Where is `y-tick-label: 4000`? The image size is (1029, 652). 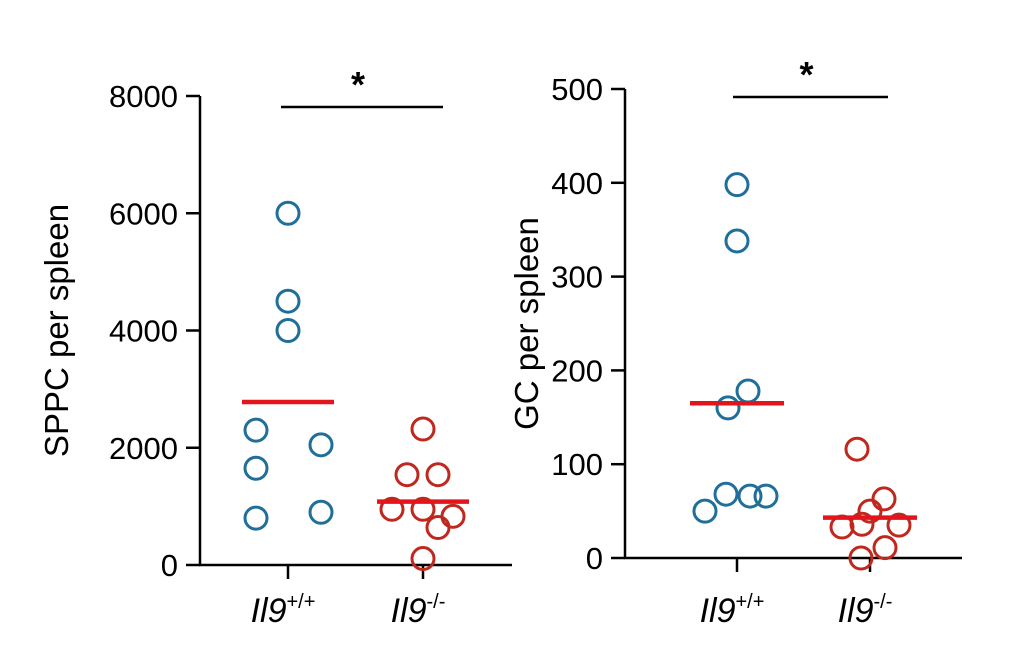 y-tick-label: 4000 is located at coordinates (143, 331).